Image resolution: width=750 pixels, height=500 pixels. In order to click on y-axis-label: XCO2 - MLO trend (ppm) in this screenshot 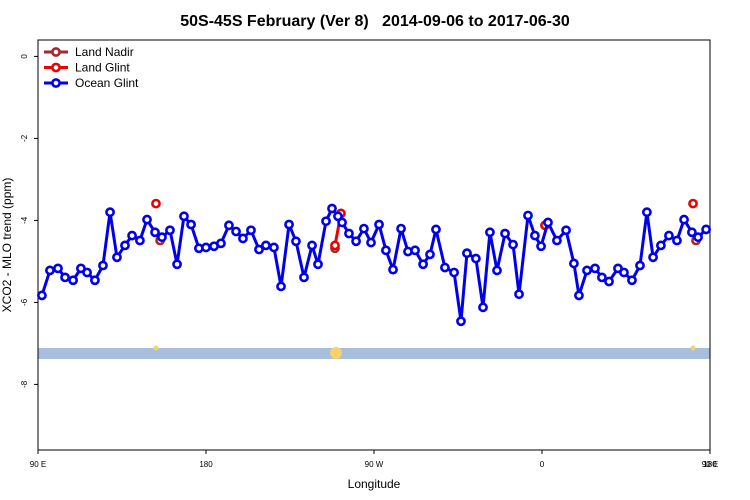, I will do `click(7, 245)`.